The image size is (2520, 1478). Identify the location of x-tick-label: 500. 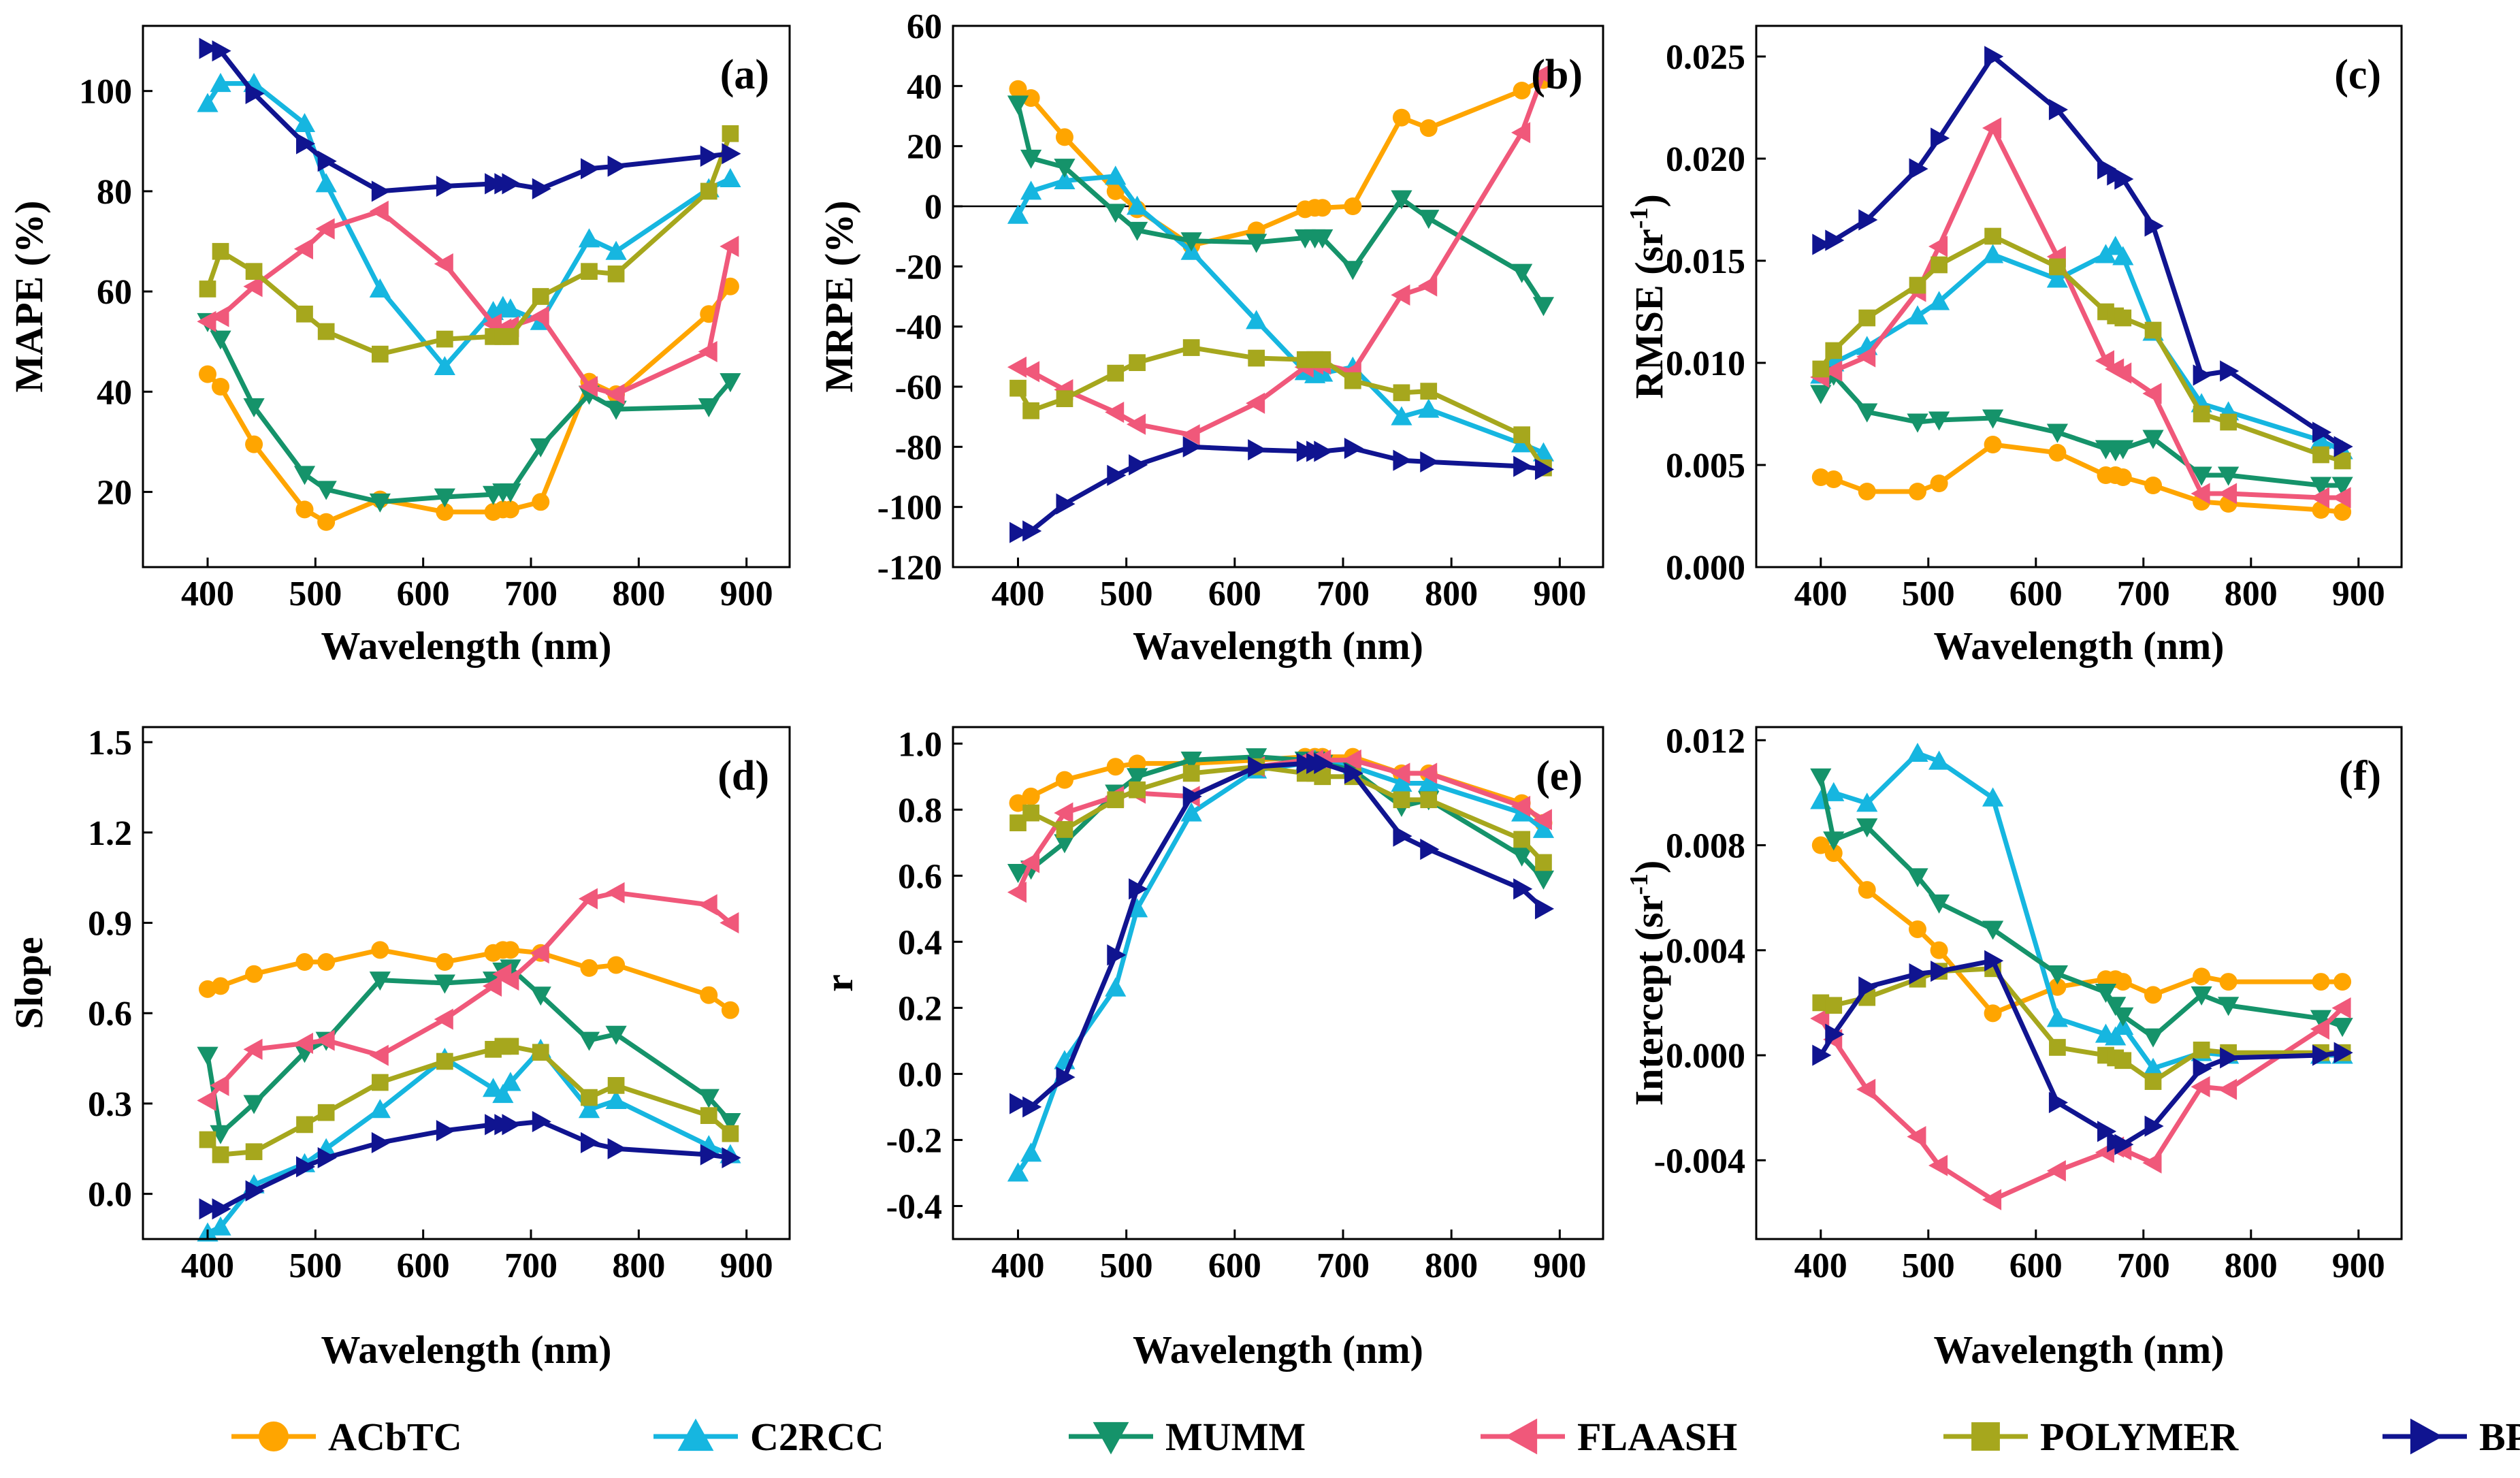
(1127, 594).